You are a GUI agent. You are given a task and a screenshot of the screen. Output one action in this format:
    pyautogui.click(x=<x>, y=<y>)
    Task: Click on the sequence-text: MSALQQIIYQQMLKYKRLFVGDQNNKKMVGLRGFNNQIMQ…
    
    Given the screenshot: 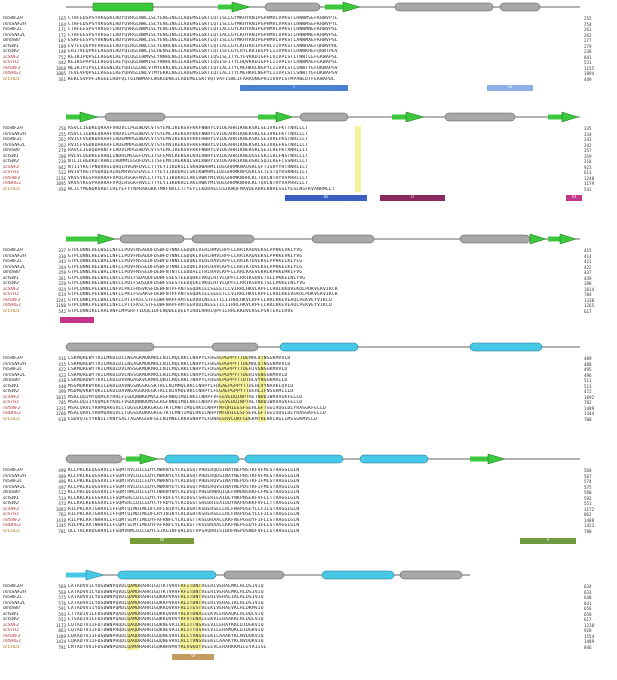 What is the action you would take?
    pyautogui.click(x=185, y=402)
    